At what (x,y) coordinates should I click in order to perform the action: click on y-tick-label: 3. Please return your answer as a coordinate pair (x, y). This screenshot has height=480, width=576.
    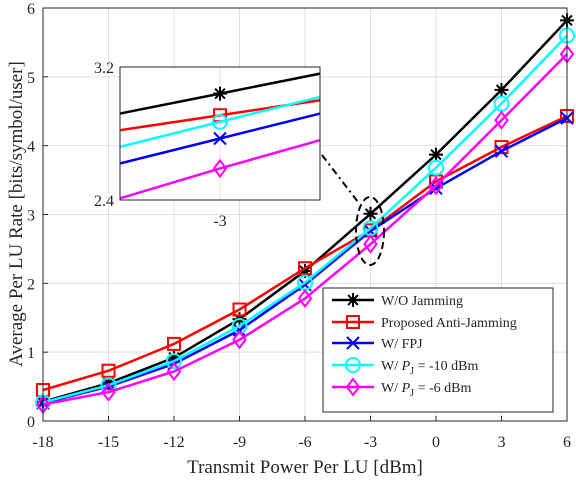
    Looking at the image, I should click on (31, 216).